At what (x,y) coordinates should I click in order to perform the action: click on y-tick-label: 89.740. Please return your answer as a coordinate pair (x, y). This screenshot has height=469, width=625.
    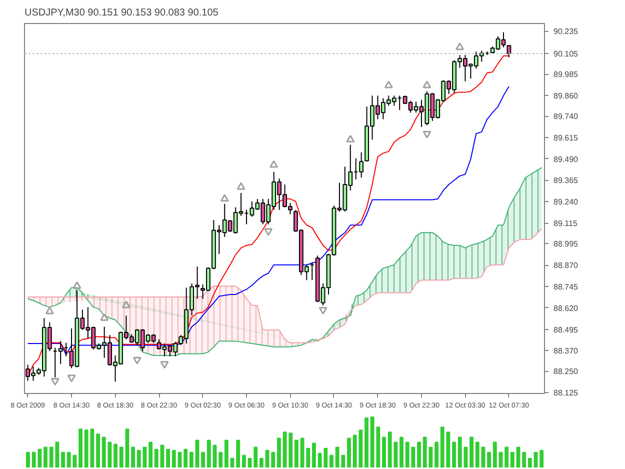
    Looking at the image, I should click on (566, 116).